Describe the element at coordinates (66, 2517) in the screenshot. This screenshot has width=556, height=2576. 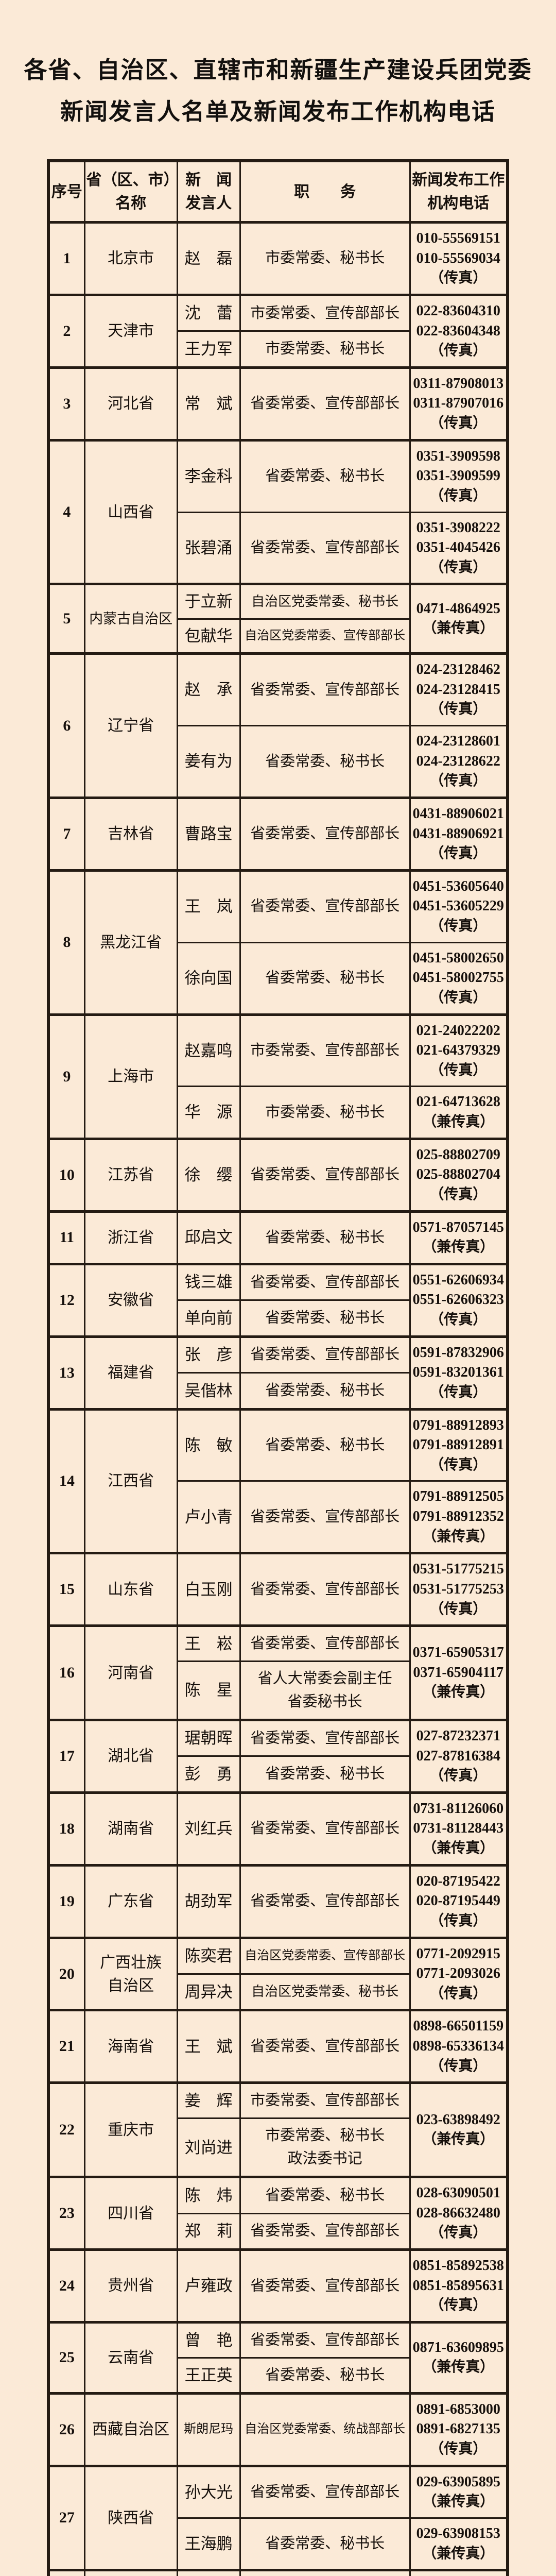
I see `row-number-cell: 27` at that location.